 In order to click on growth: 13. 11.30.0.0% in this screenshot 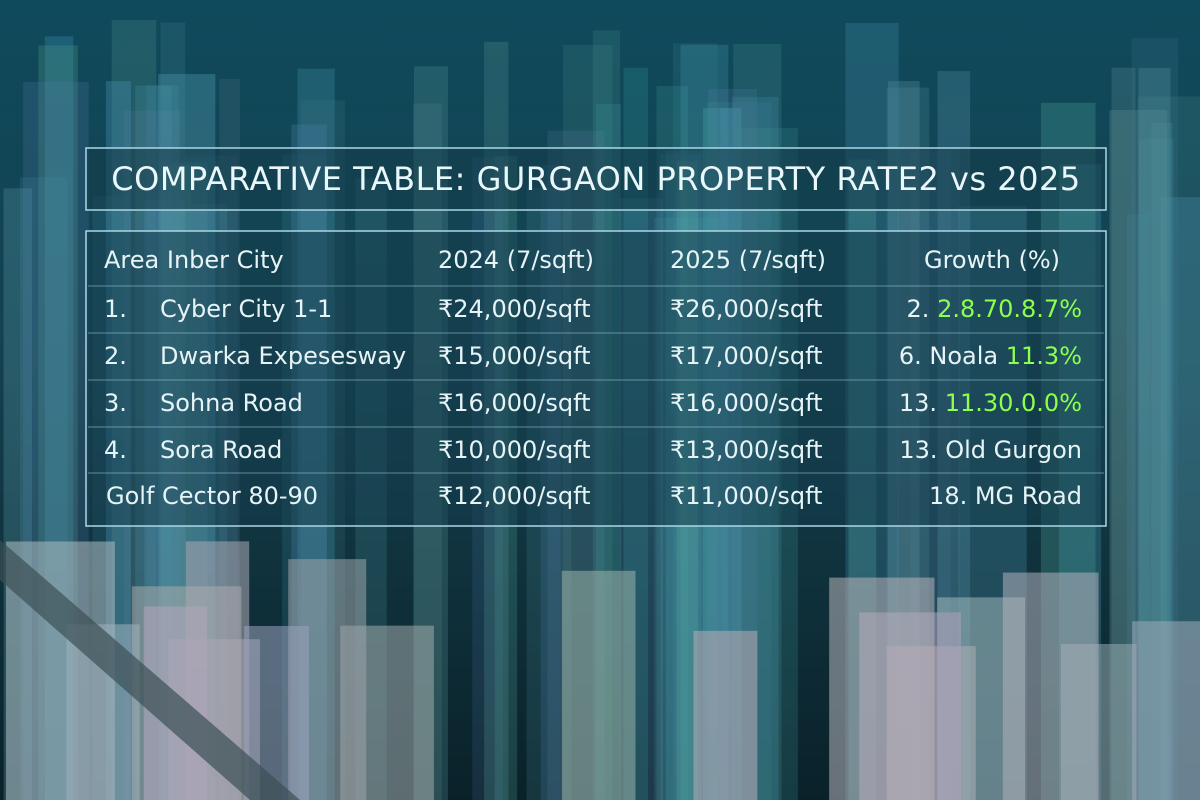, I will do `click(990, 403)`.